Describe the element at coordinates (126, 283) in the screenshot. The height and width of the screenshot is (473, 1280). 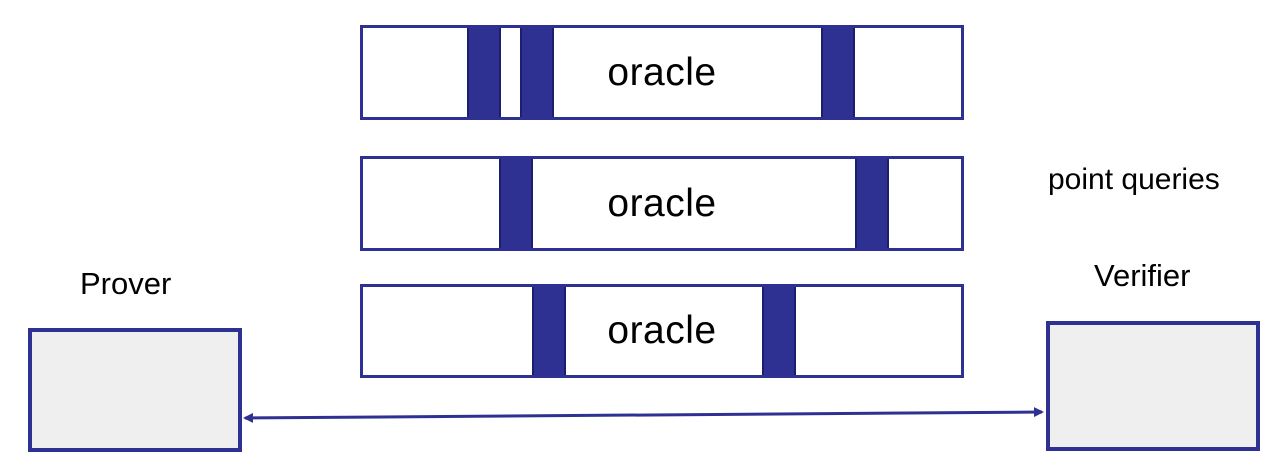
I see `prover-label: Prover` at that location.